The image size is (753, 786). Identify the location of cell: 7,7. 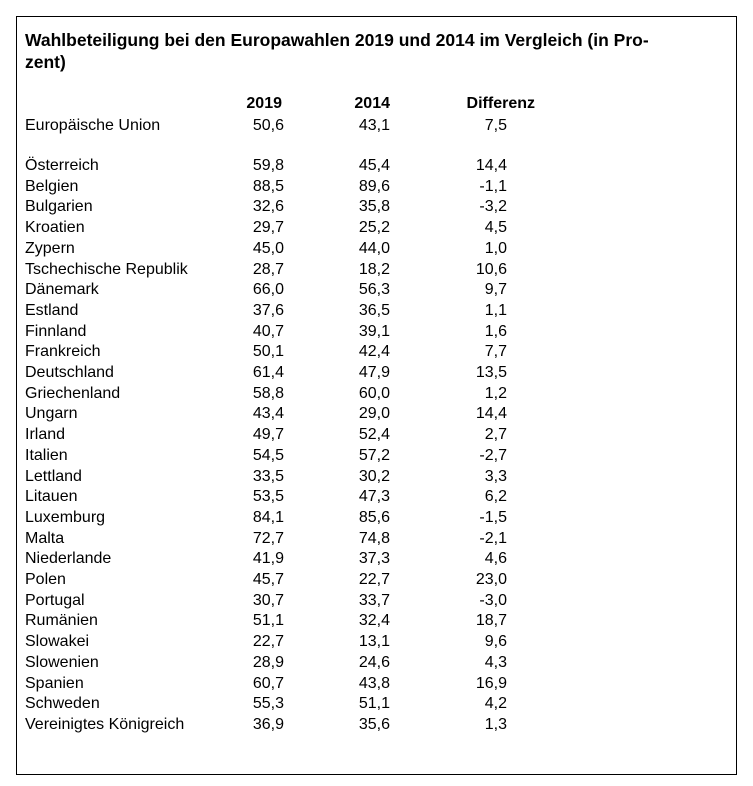
(495, 352).